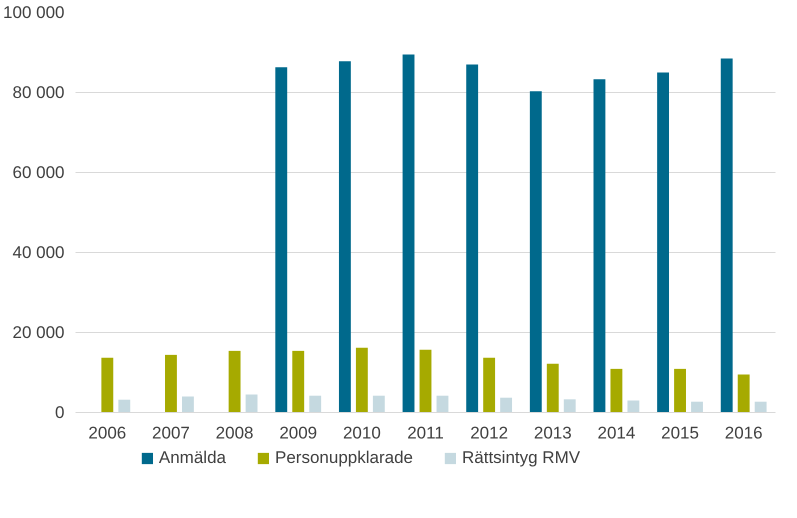 The image size is (797, 518). What do you see at coordinates (298, 433) in the screenshot?
I see `x-tick-label: 2009` at bounding box center [298, 433].